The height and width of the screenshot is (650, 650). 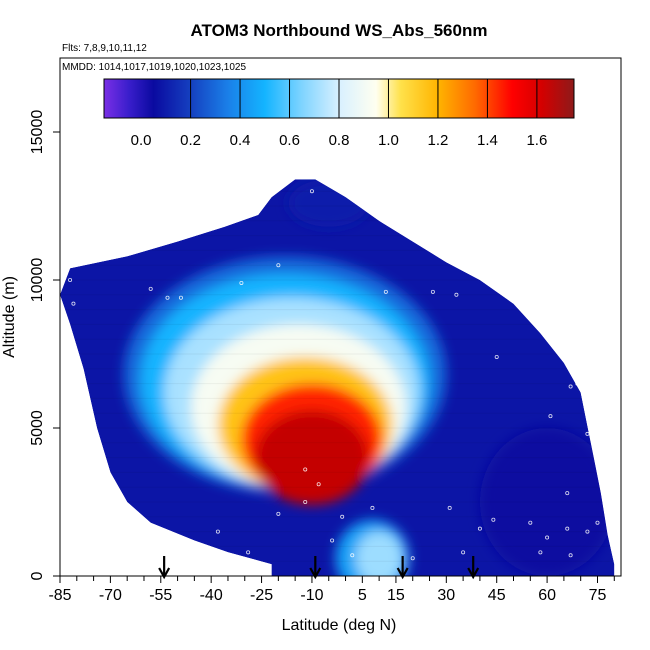 I want to click on colorbar-tick-label: 1.4, so click(x=487, y=140).